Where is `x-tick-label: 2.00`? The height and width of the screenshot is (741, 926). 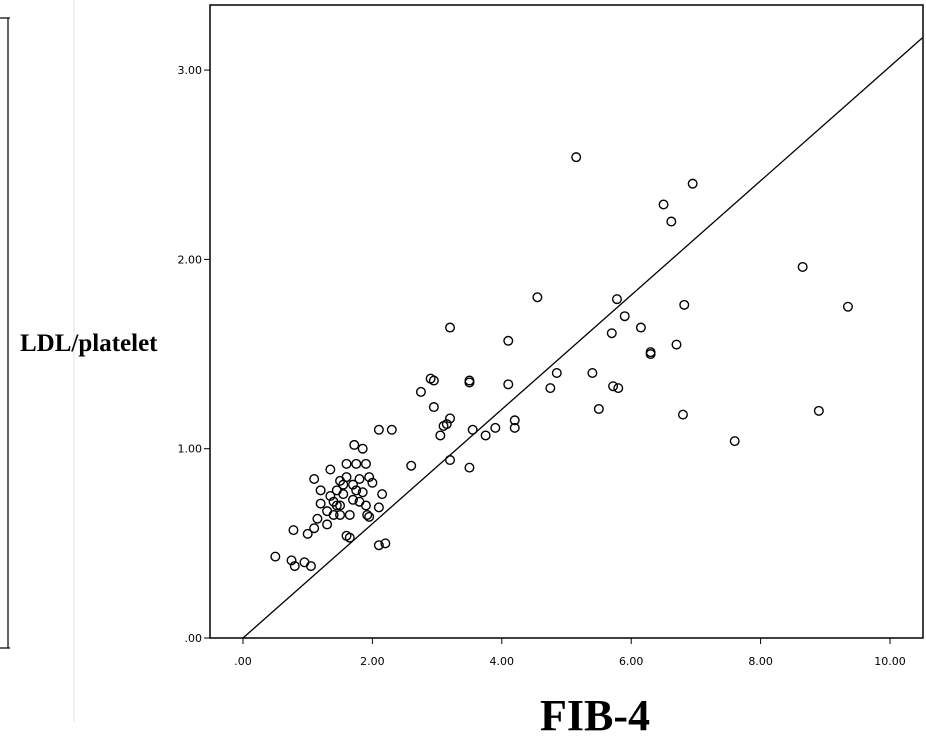
x-tick-label: 2.00 is located at coordinates (372, 661).